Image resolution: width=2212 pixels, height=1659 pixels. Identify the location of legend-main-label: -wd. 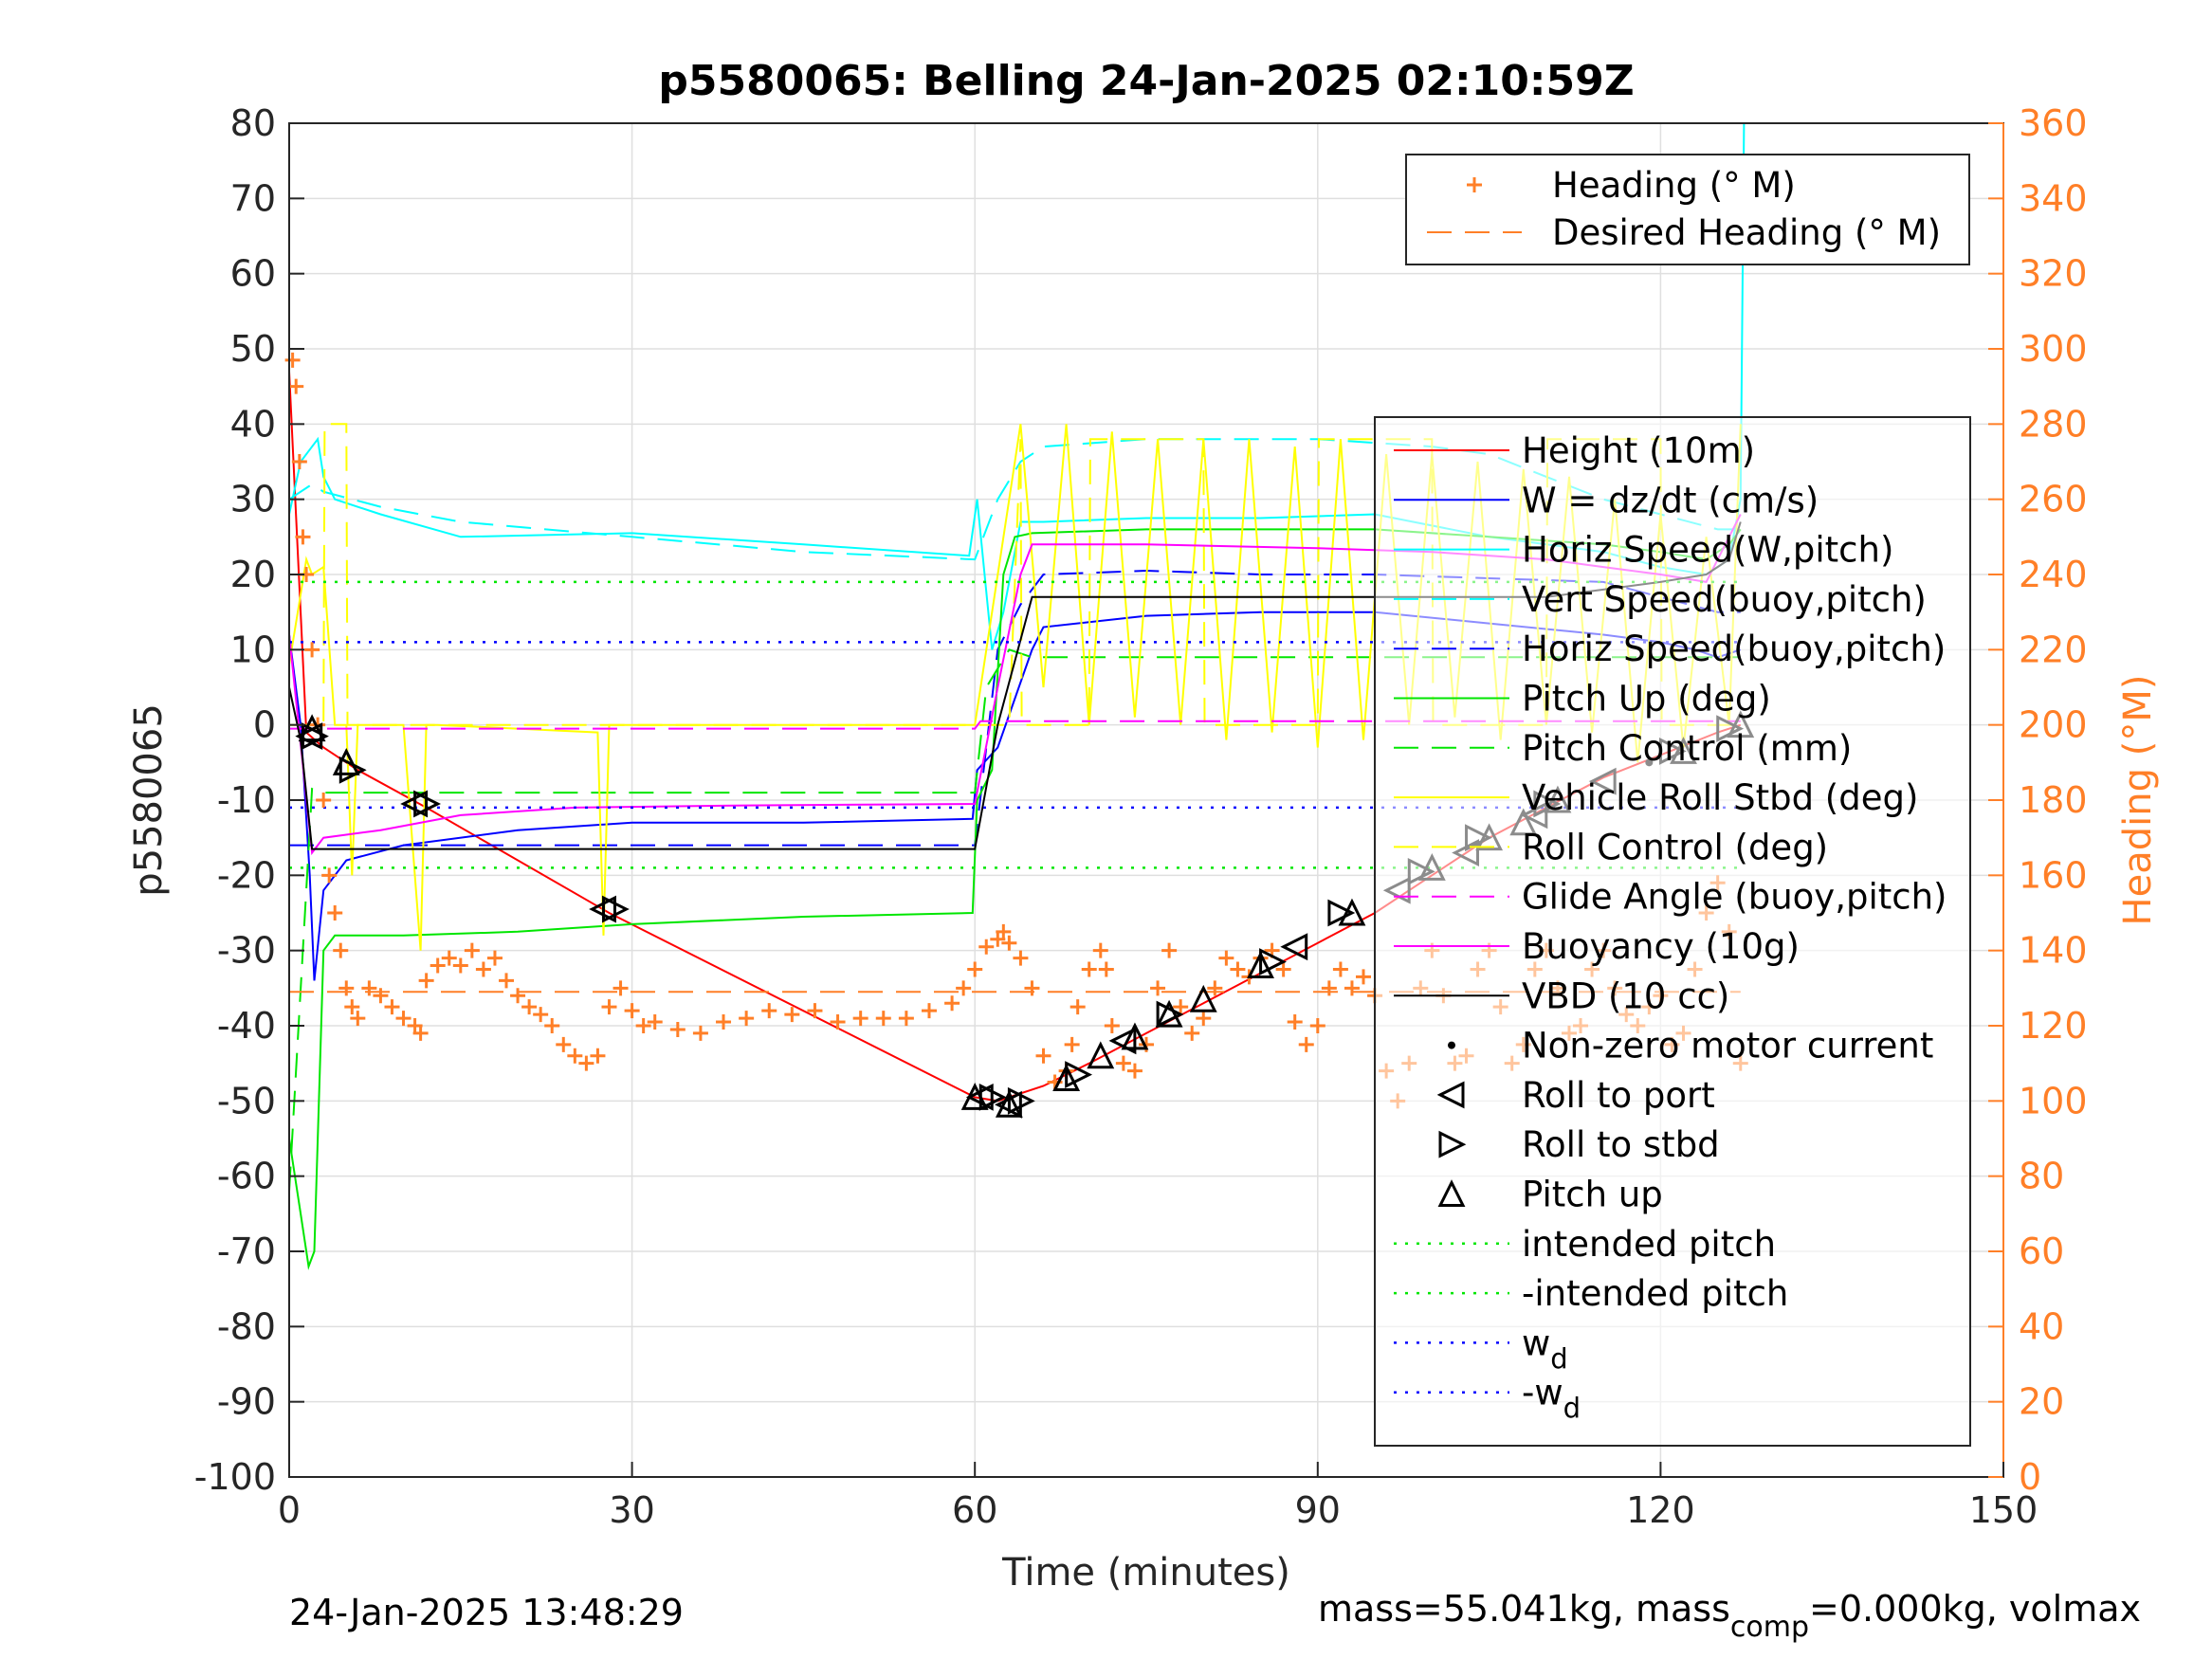
(1551, 1399).